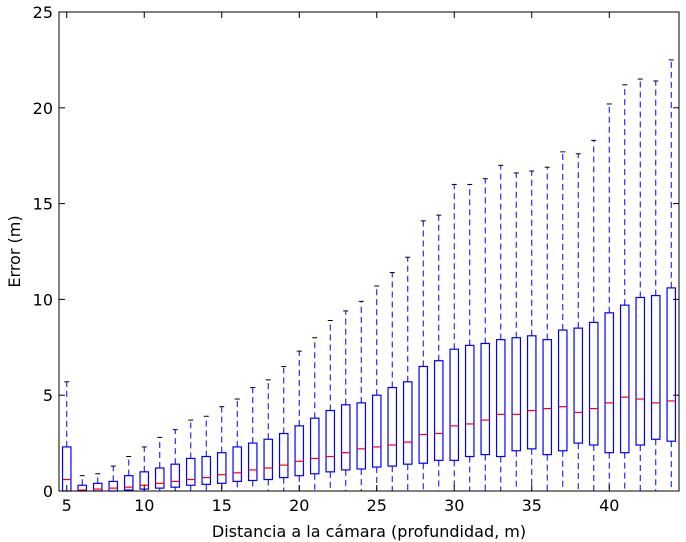 The height and width of the screenshot is (542, 686). Describe the element at coordinates (43, 108) in the screenshot. I see `y-tick-label: 20` at that location.